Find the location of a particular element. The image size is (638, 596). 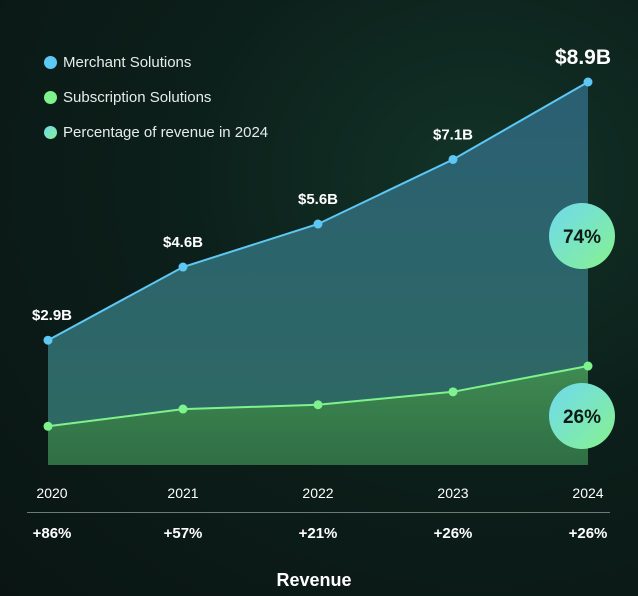

legend-item-percentage: Percentage of revenue in 2024 is located at coordinates (156, 132).